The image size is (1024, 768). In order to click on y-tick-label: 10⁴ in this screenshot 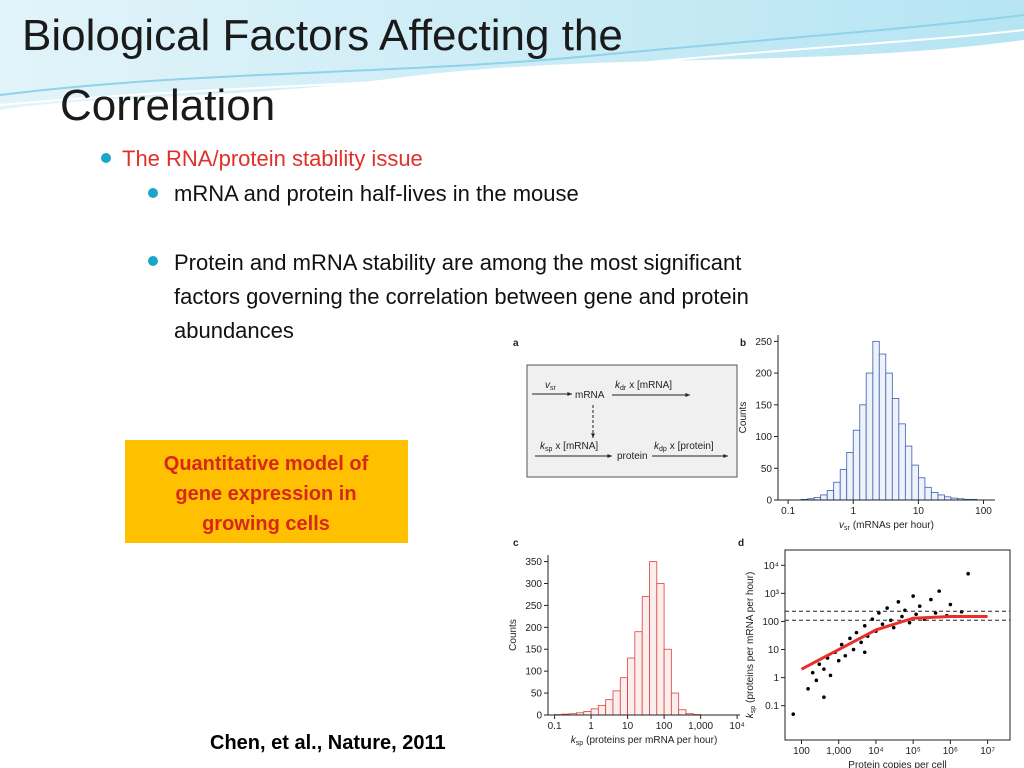, I will do `click(771, 566)`.